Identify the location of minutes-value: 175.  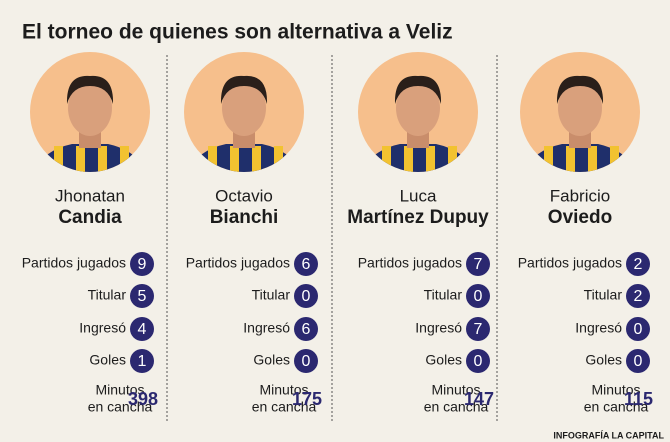
(307, 399).